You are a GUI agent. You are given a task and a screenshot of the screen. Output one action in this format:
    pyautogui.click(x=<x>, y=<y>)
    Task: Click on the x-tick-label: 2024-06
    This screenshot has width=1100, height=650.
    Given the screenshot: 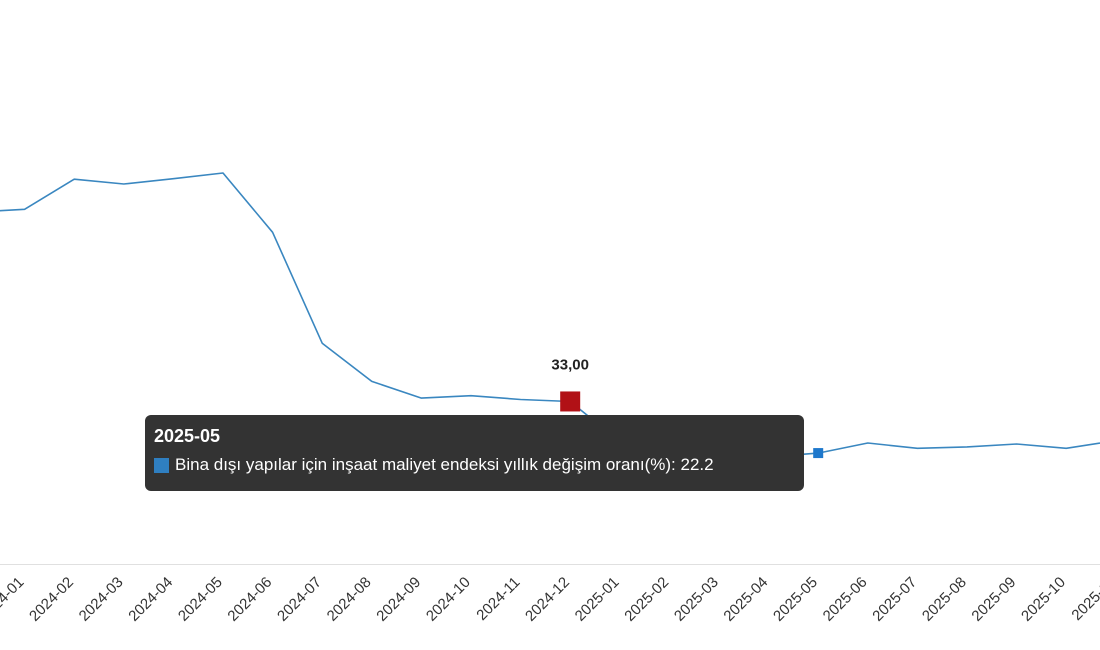 What is the action you would take?
    pyautogui.click(x=249, y=599)
    